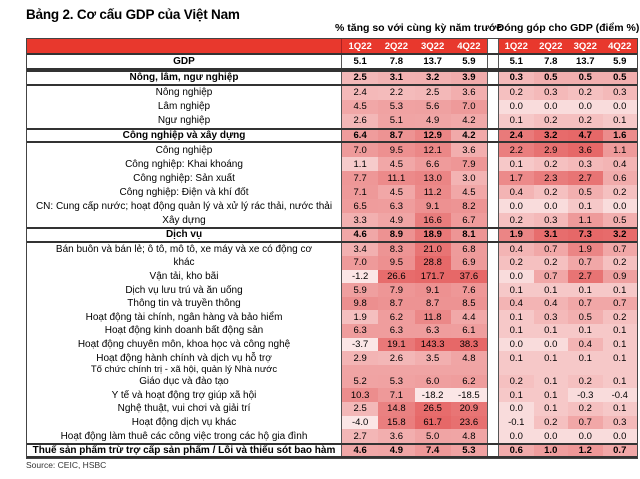 Image resolution: width=640 pixels, height=479 pixels. What do you see at coordinates (516, 235) in the screenshot?
I see `contribution-value: 1.9` at bounding box center [516, 235].